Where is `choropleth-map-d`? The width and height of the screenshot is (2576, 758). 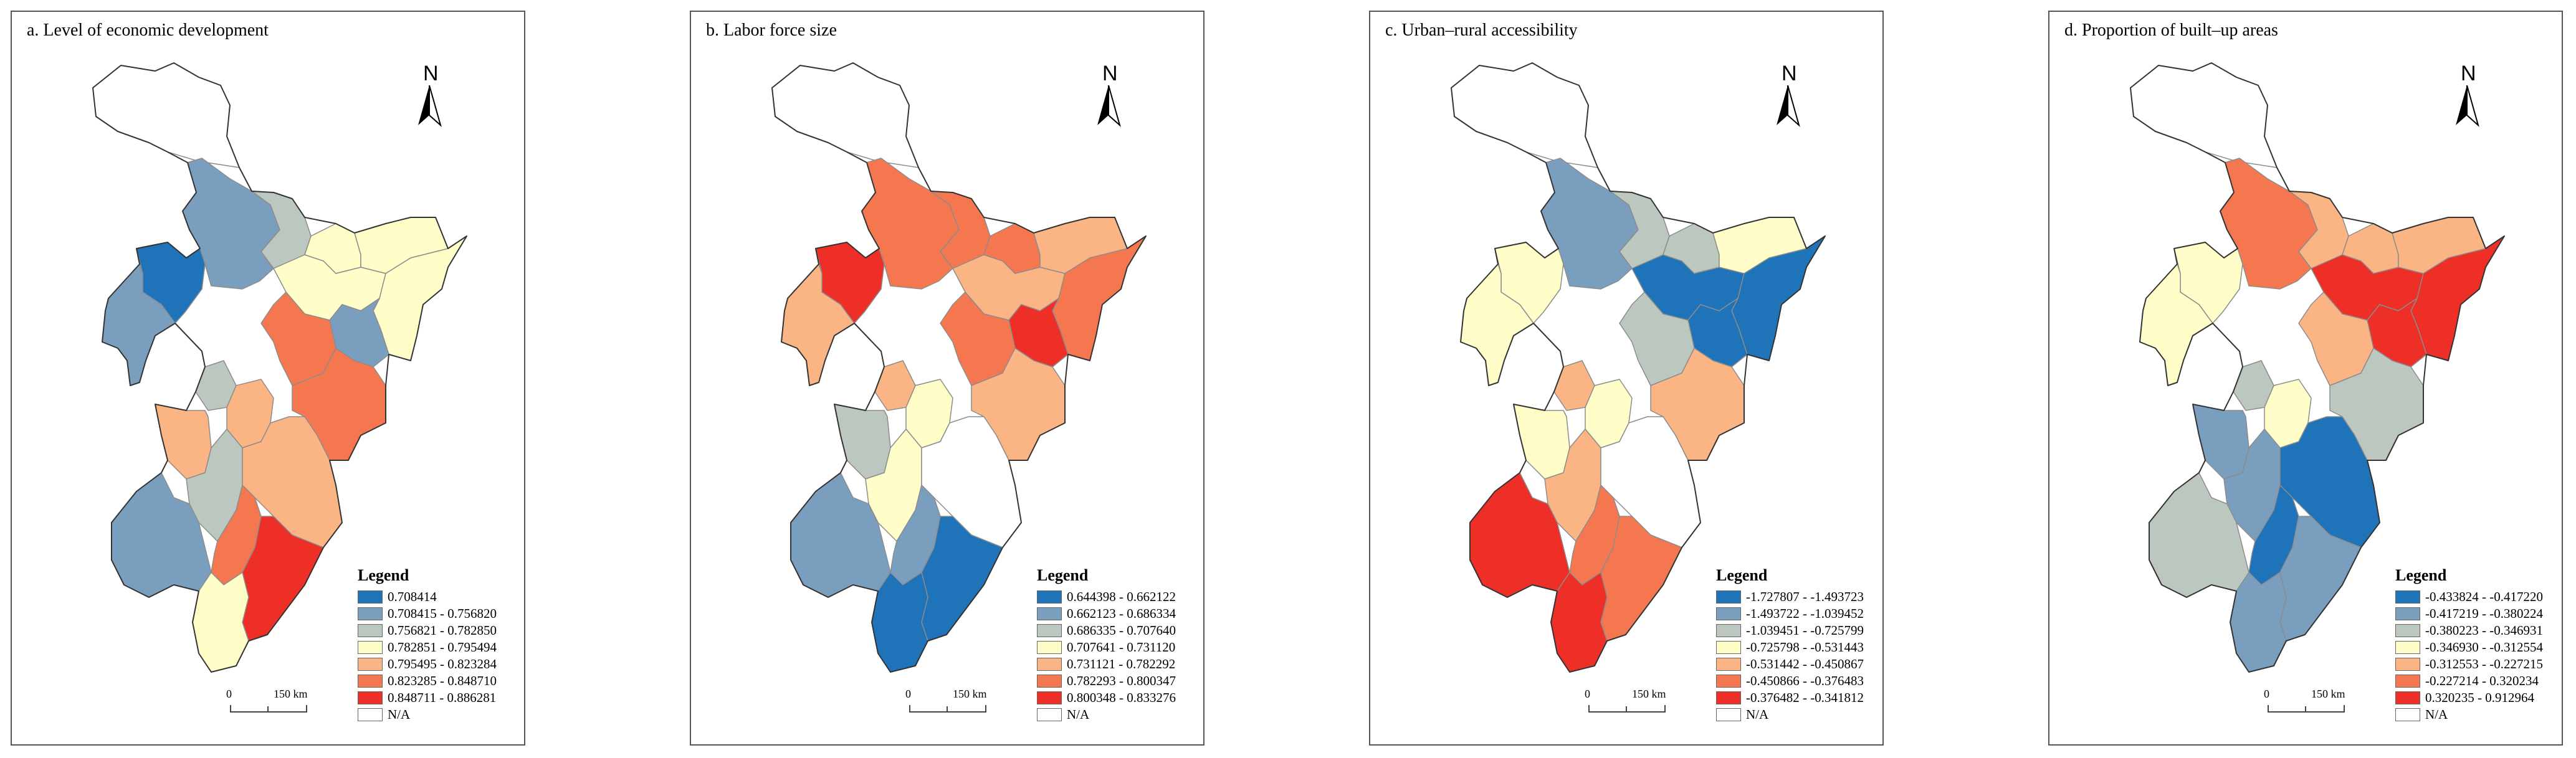 choropleth-map-d is located at coordinates (2317, 367).